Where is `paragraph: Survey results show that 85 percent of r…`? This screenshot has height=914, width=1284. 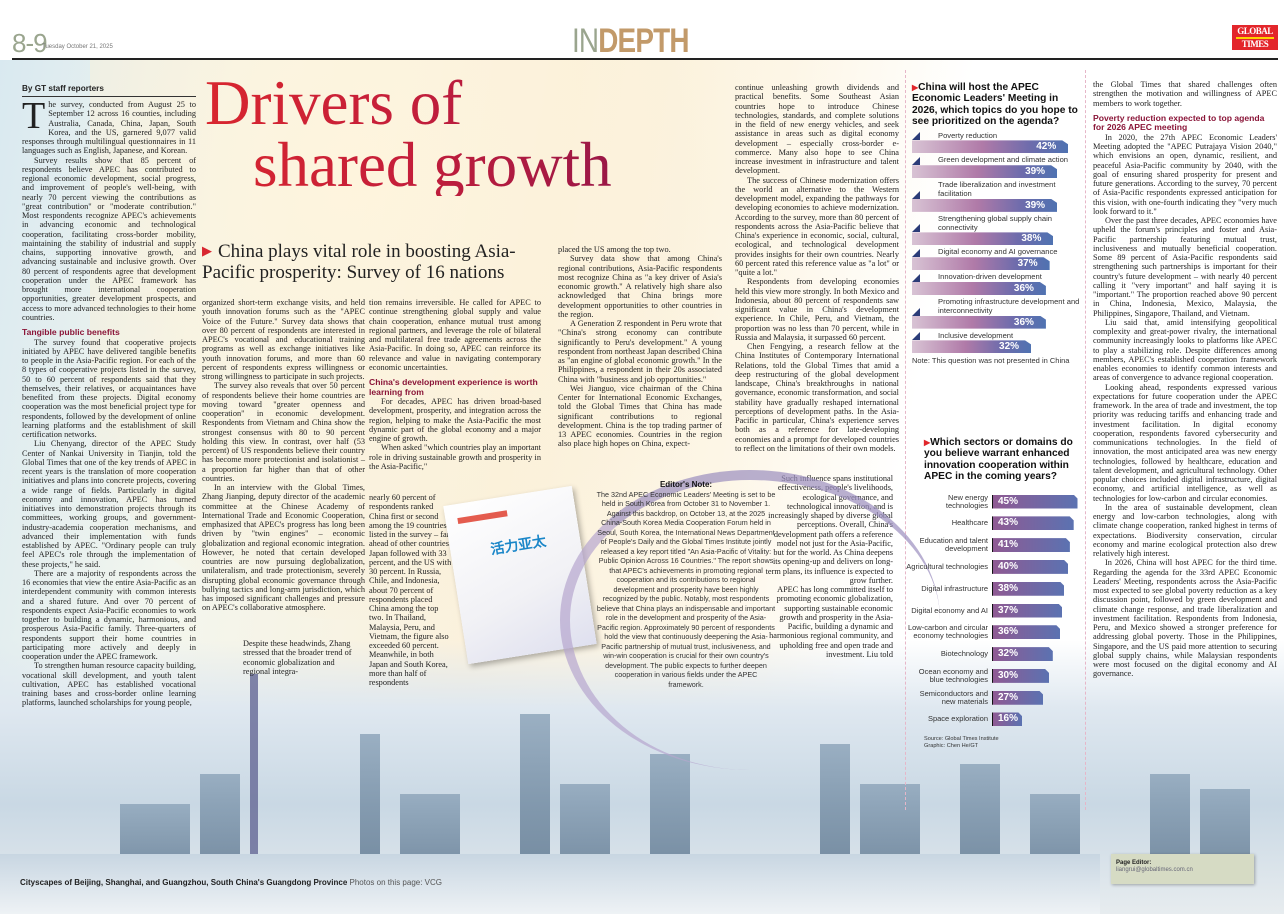 paragraph: Survey results show that 85 percent of r… is located at coordinates (109, 238).